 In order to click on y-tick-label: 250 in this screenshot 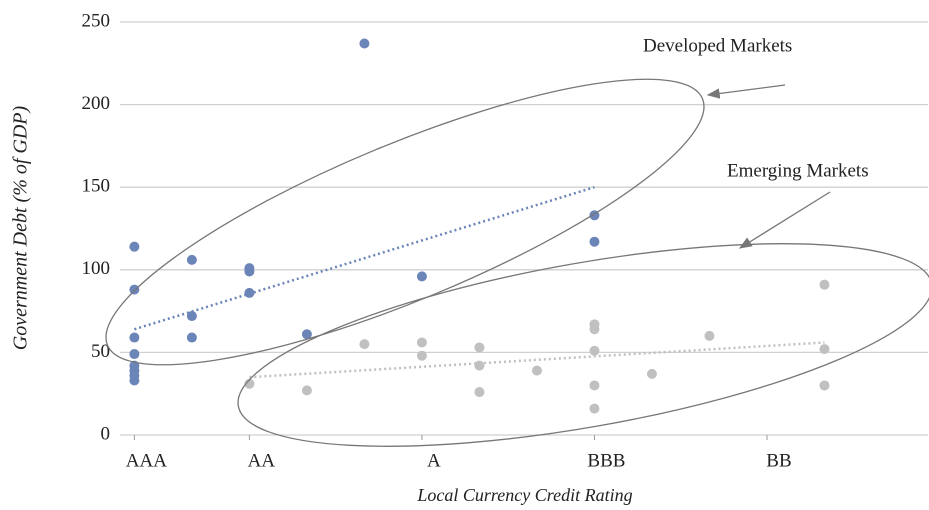, I will do `click(96, 20)`.